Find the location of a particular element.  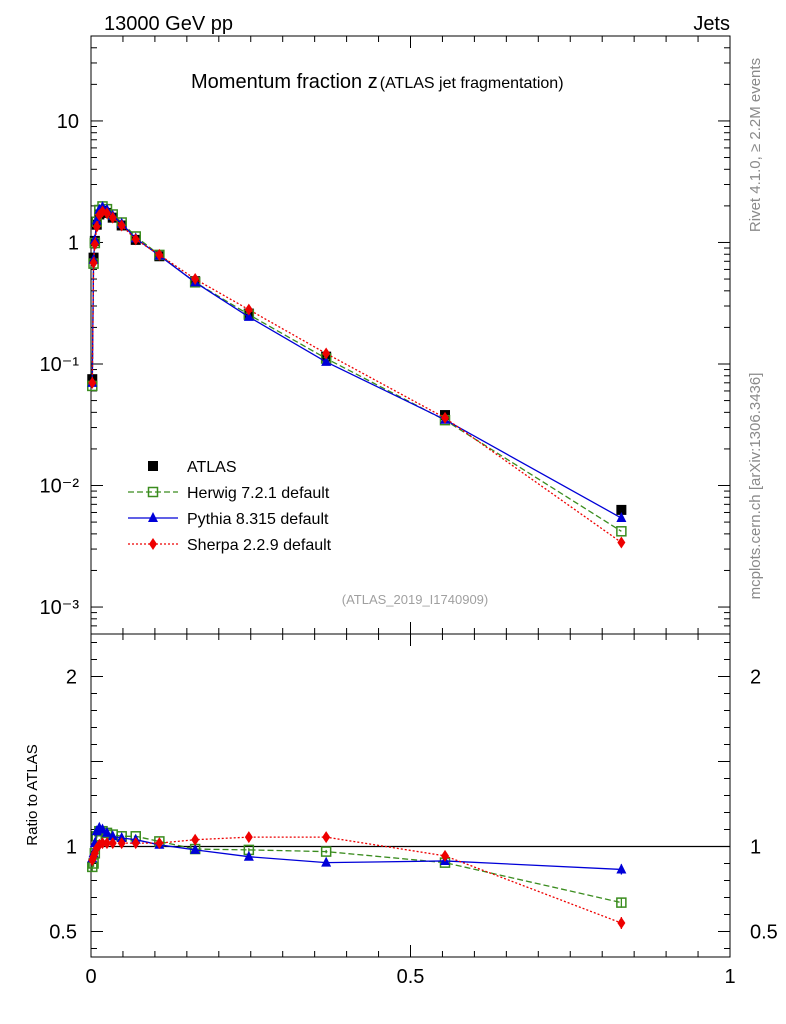

main-y-tick-label: 10⁻² is located at coordinates (60, 487).